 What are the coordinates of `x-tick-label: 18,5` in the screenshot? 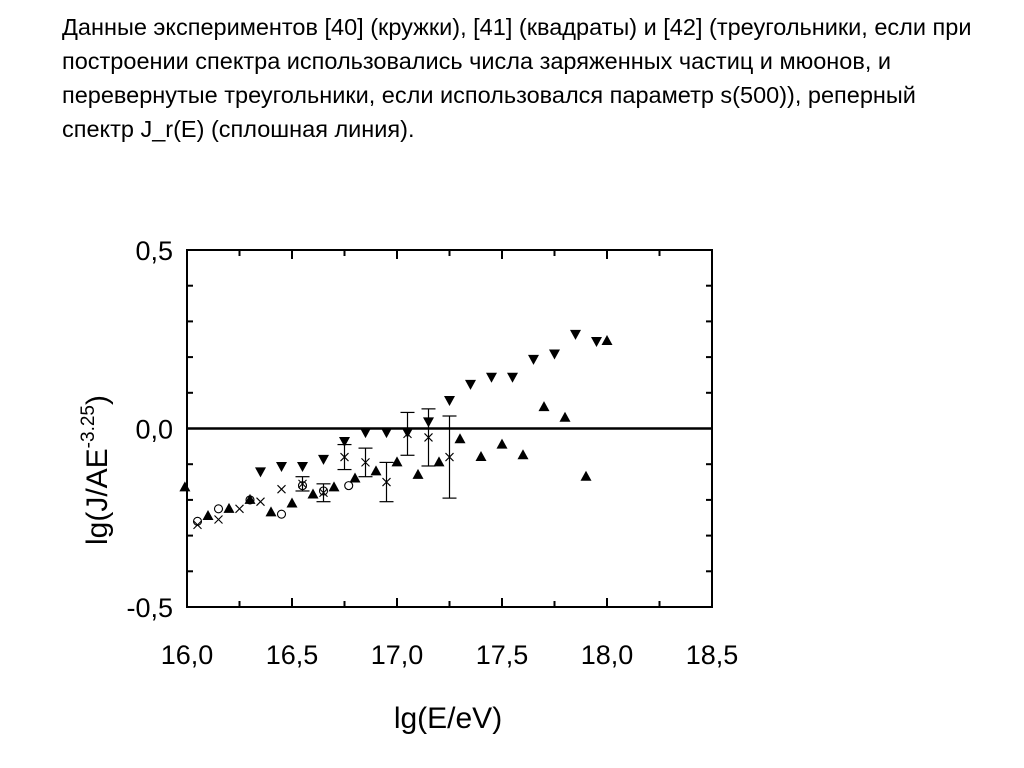 It's located at (712, 655).